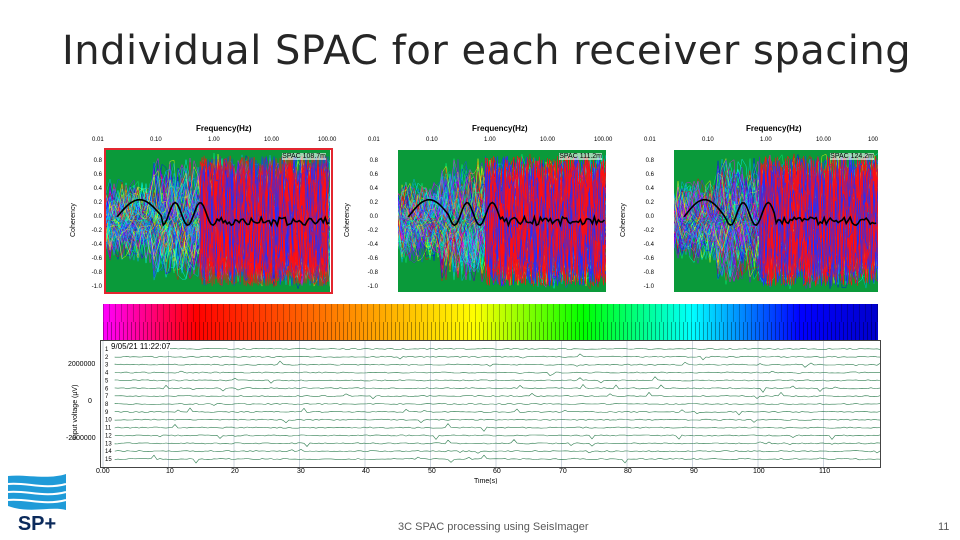 Image resolution: width=960 pixels, height=540 pixels. I want to click on spac-plot-area: SPAC 124.2m, so click(776, 221).